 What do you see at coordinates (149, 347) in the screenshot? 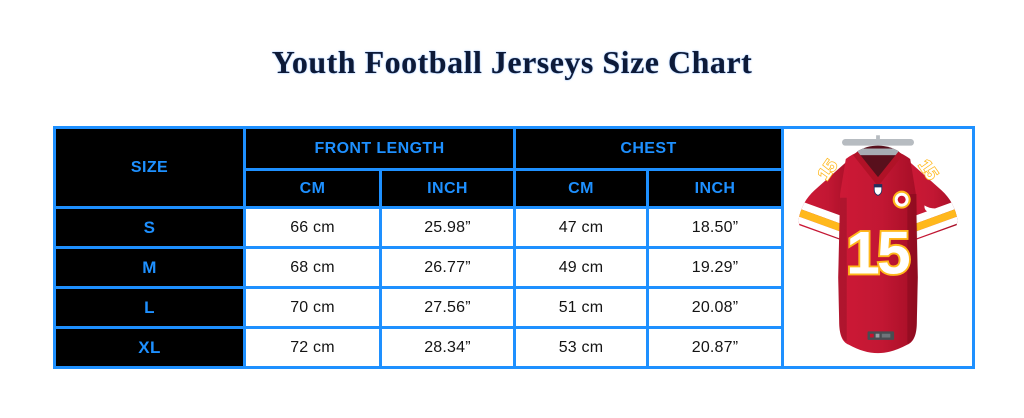
I see `size-cell: XL` at bounding box center [149, 347].